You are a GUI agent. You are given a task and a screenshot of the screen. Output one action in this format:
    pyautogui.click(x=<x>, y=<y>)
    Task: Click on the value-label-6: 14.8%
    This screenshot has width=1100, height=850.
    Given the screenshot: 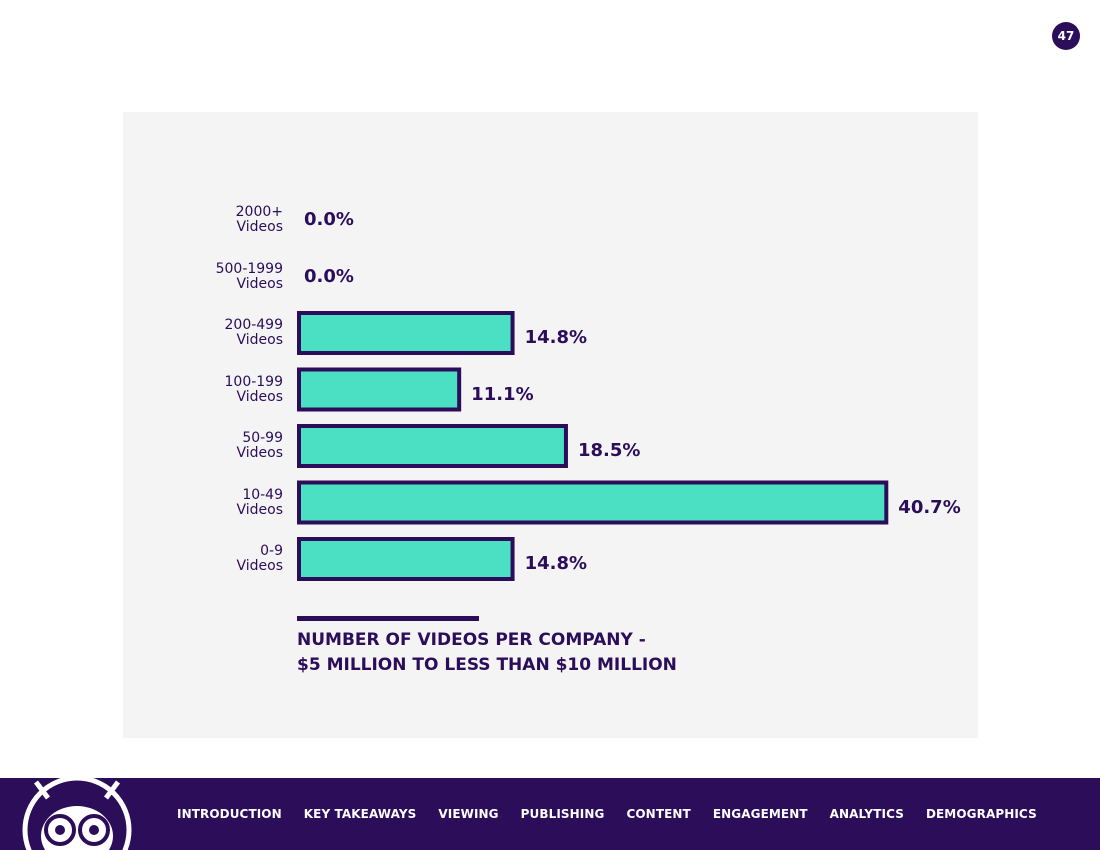 What is the action you would take?
    pyautogui.click(x=556, y=563)
    